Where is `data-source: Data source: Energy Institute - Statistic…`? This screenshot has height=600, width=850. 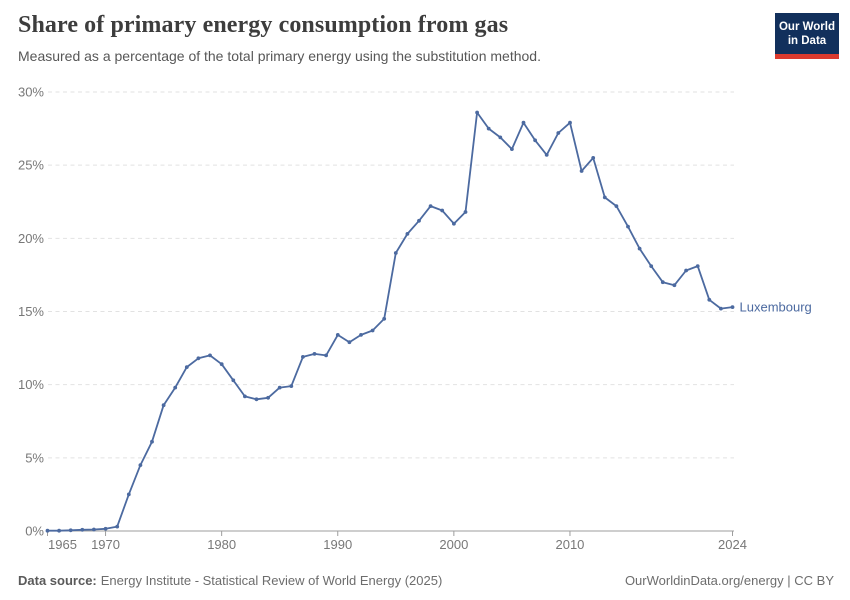
data-source: Data source: Energy Institute - Statistic… is located at coordinates (230, 580).